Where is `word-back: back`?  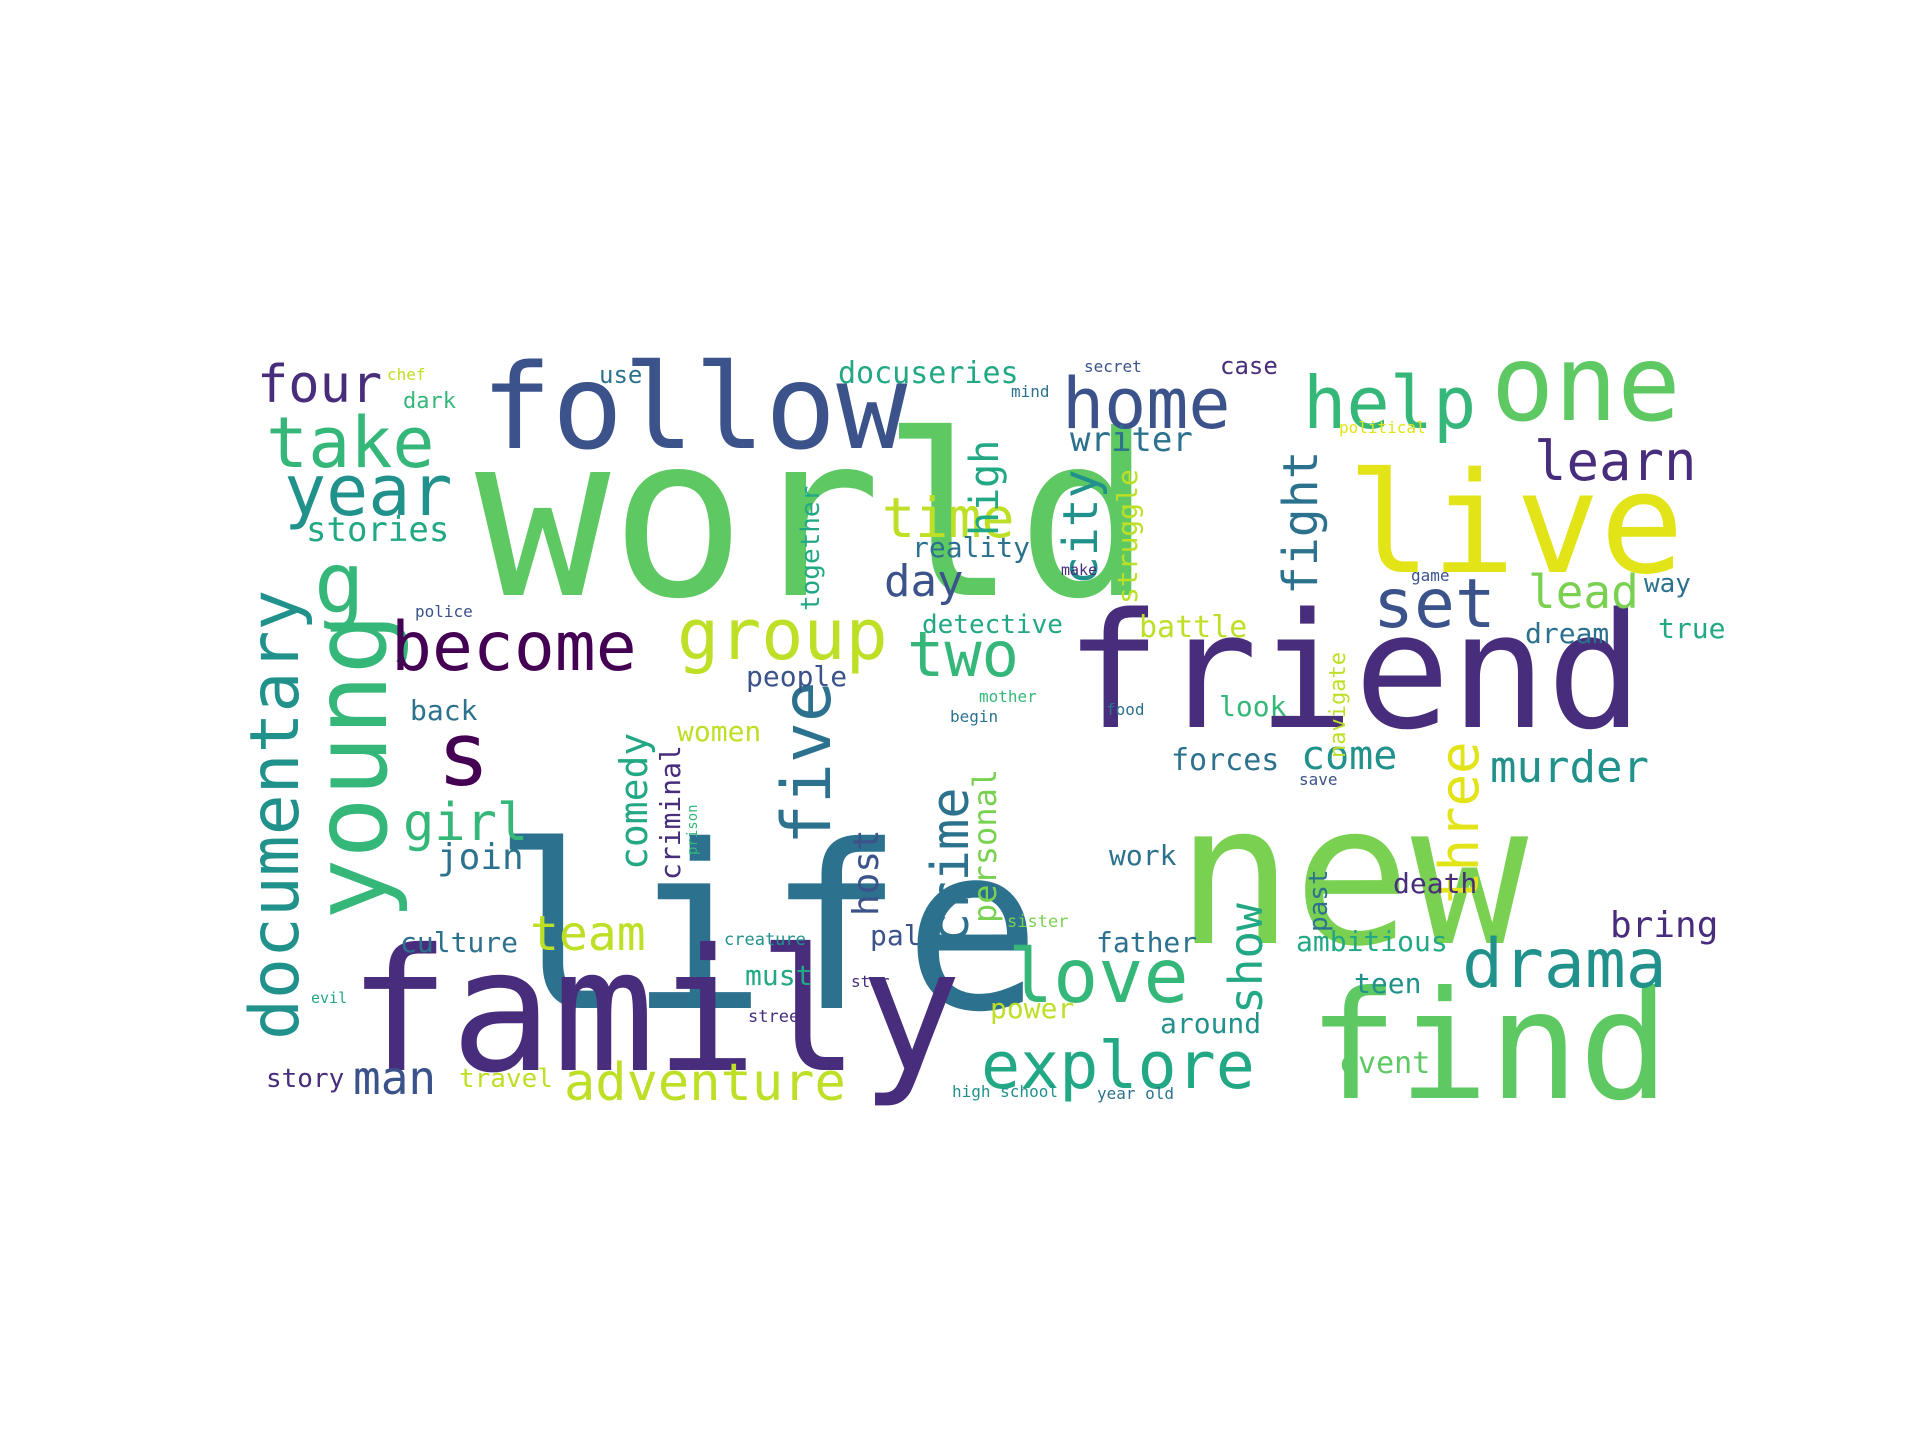
word-back: back is located at coordinates (444, 710).